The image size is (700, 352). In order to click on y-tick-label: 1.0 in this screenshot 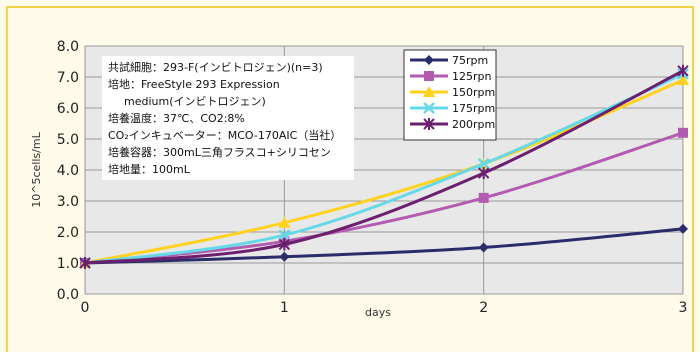, I will do `click(68, 264)`.